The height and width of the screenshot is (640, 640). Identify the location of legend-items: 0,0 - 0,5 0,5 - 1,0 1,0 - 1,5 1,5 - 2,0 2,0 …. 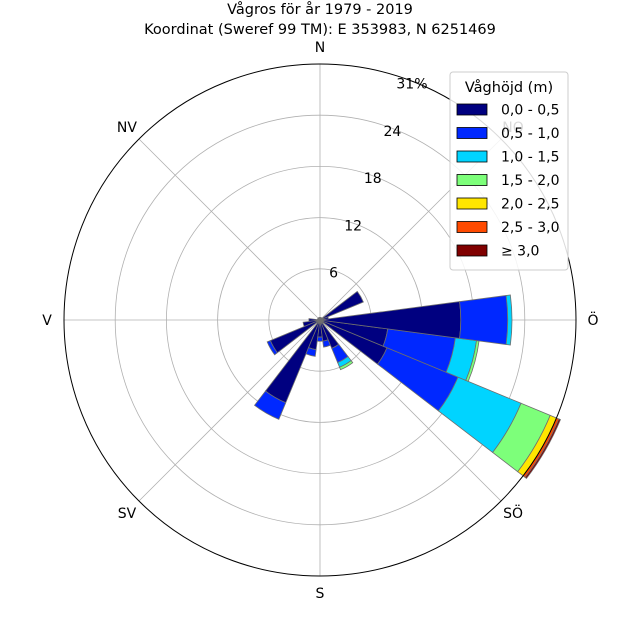
(507, 181).